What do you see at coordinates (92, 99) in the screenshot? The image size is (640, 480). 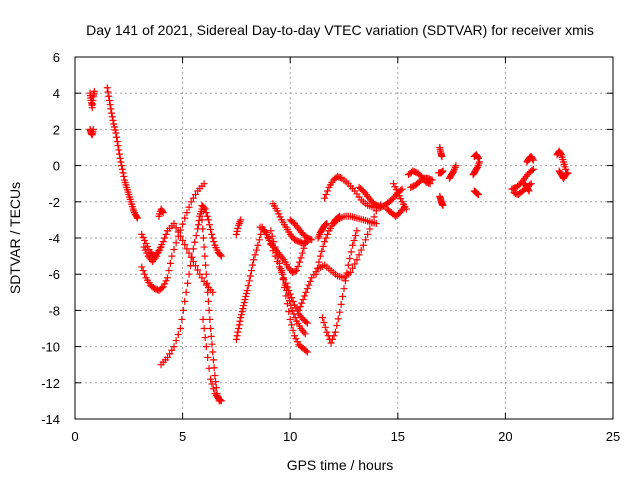 I see `series-arc1` at bounding box center [92, 99].